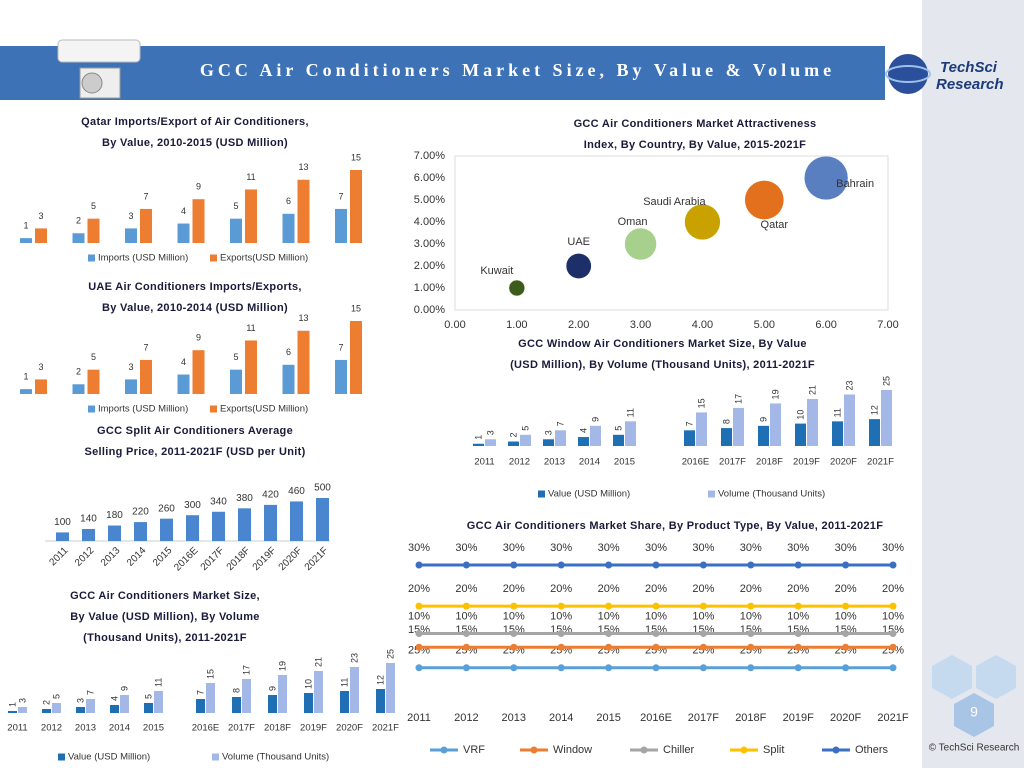 The height and width of the screenshot is (768, 1024). What do you see at coordinates (270, 495) in the screenshot?
I see `data-label: 420` at bounding box center [270, 495].